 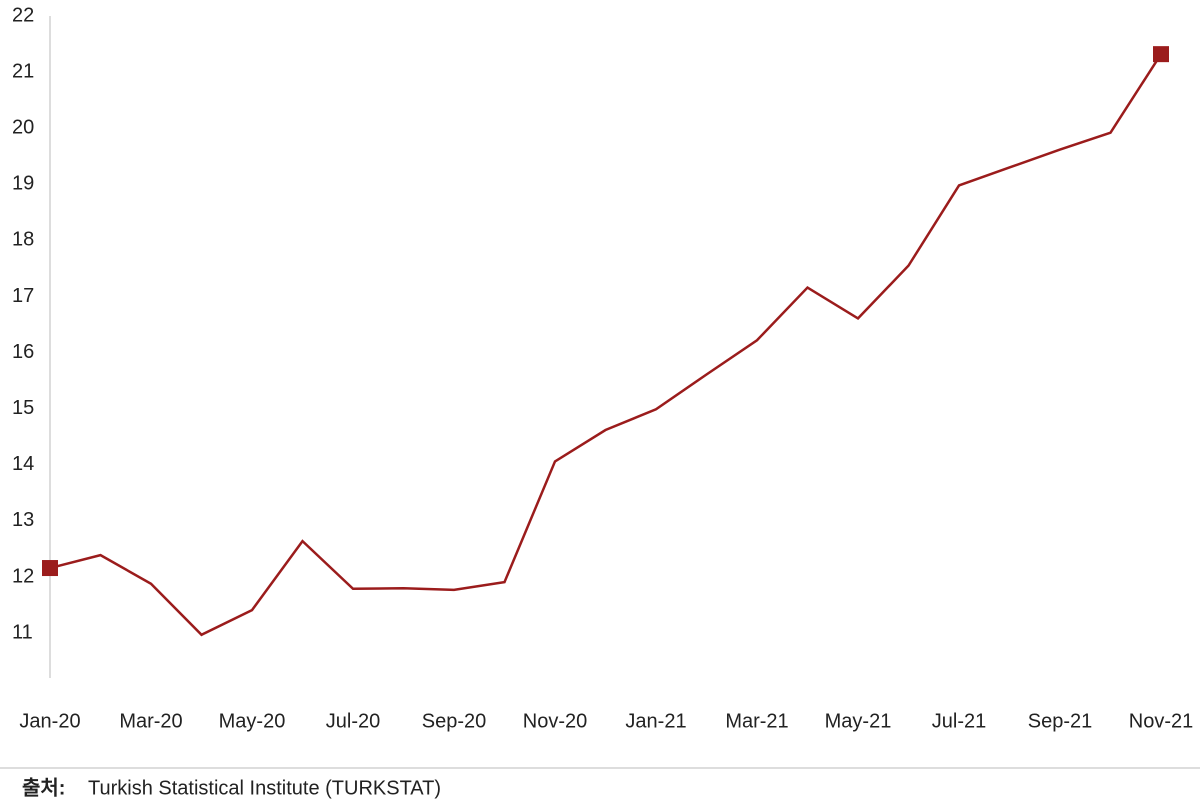 What do you see at coordinates (22, 632) in the screenshot?
I see `y-tick-label: 11` at bounding box center [22, 632].